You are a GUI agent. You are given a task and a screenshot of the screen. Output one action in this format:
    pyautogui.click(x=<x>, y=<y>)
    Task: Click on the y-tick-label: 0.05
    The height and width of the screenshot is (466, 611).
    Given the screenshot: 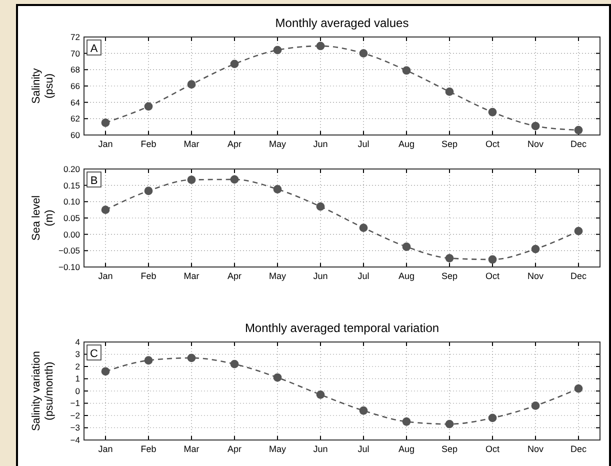 What is the action you would take?
    pyautogui.click(x=71, y=217)
    